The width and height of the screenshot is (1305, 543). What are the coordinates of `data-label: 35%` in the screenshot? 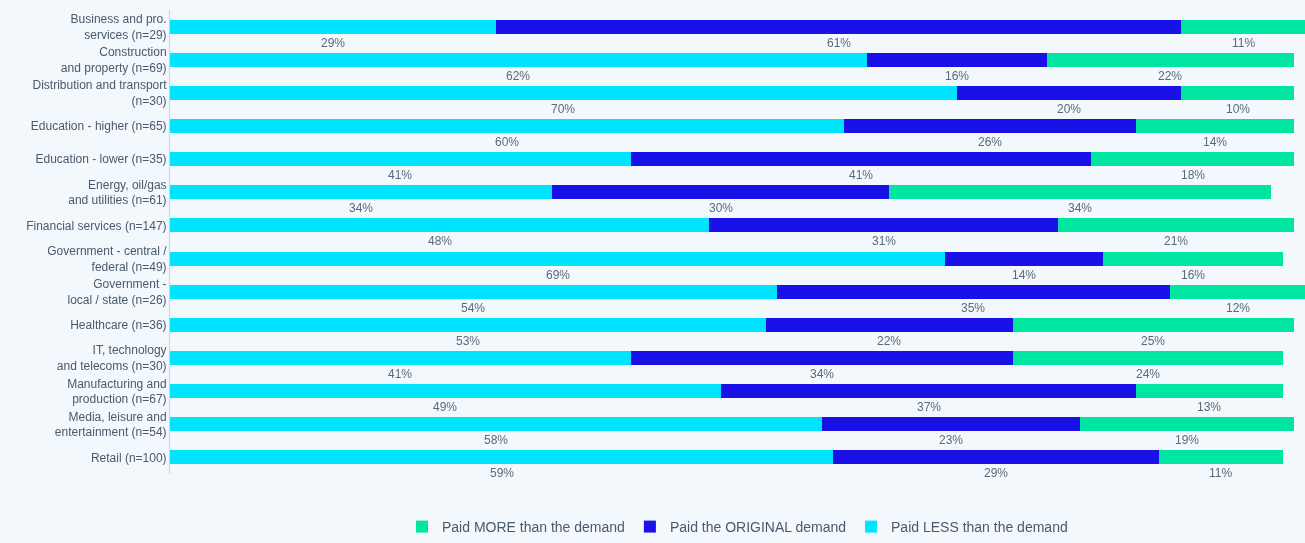 It's located at (973, 308).